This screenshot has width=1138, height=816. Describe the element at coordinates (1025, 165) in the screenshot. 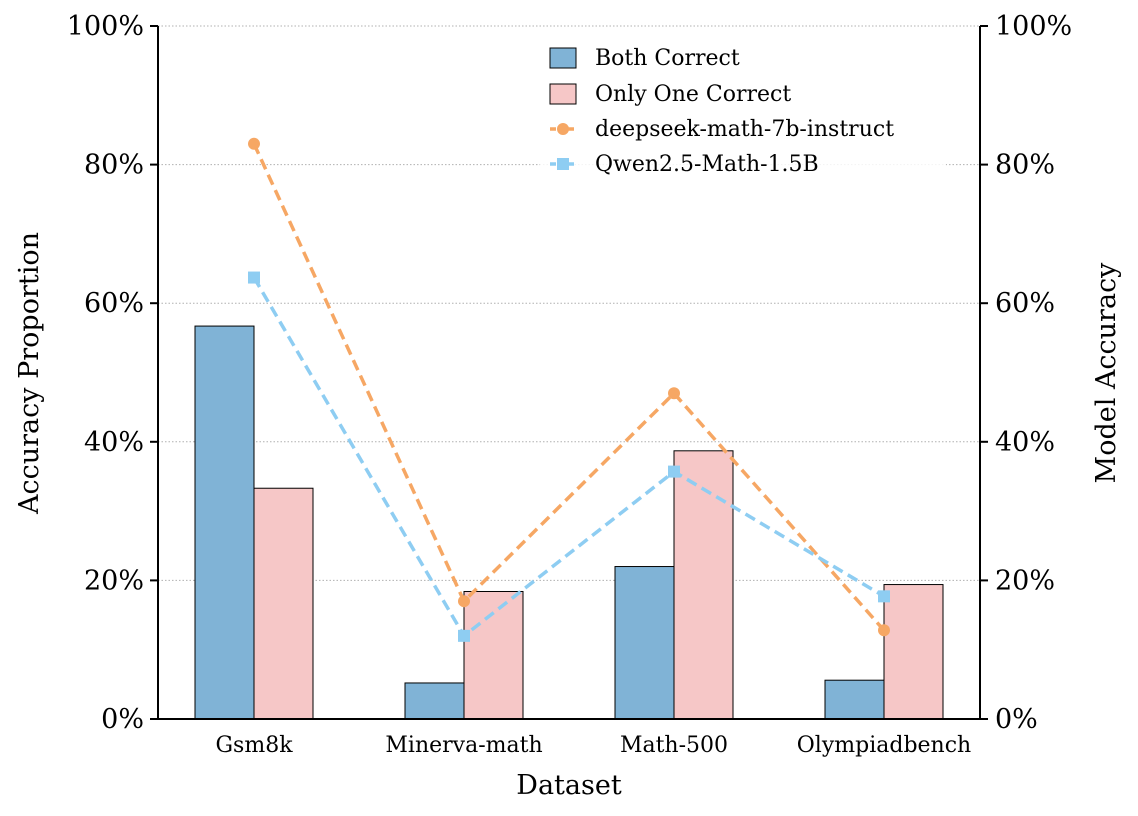

I see `y2-tick-label: 80%` at that location.